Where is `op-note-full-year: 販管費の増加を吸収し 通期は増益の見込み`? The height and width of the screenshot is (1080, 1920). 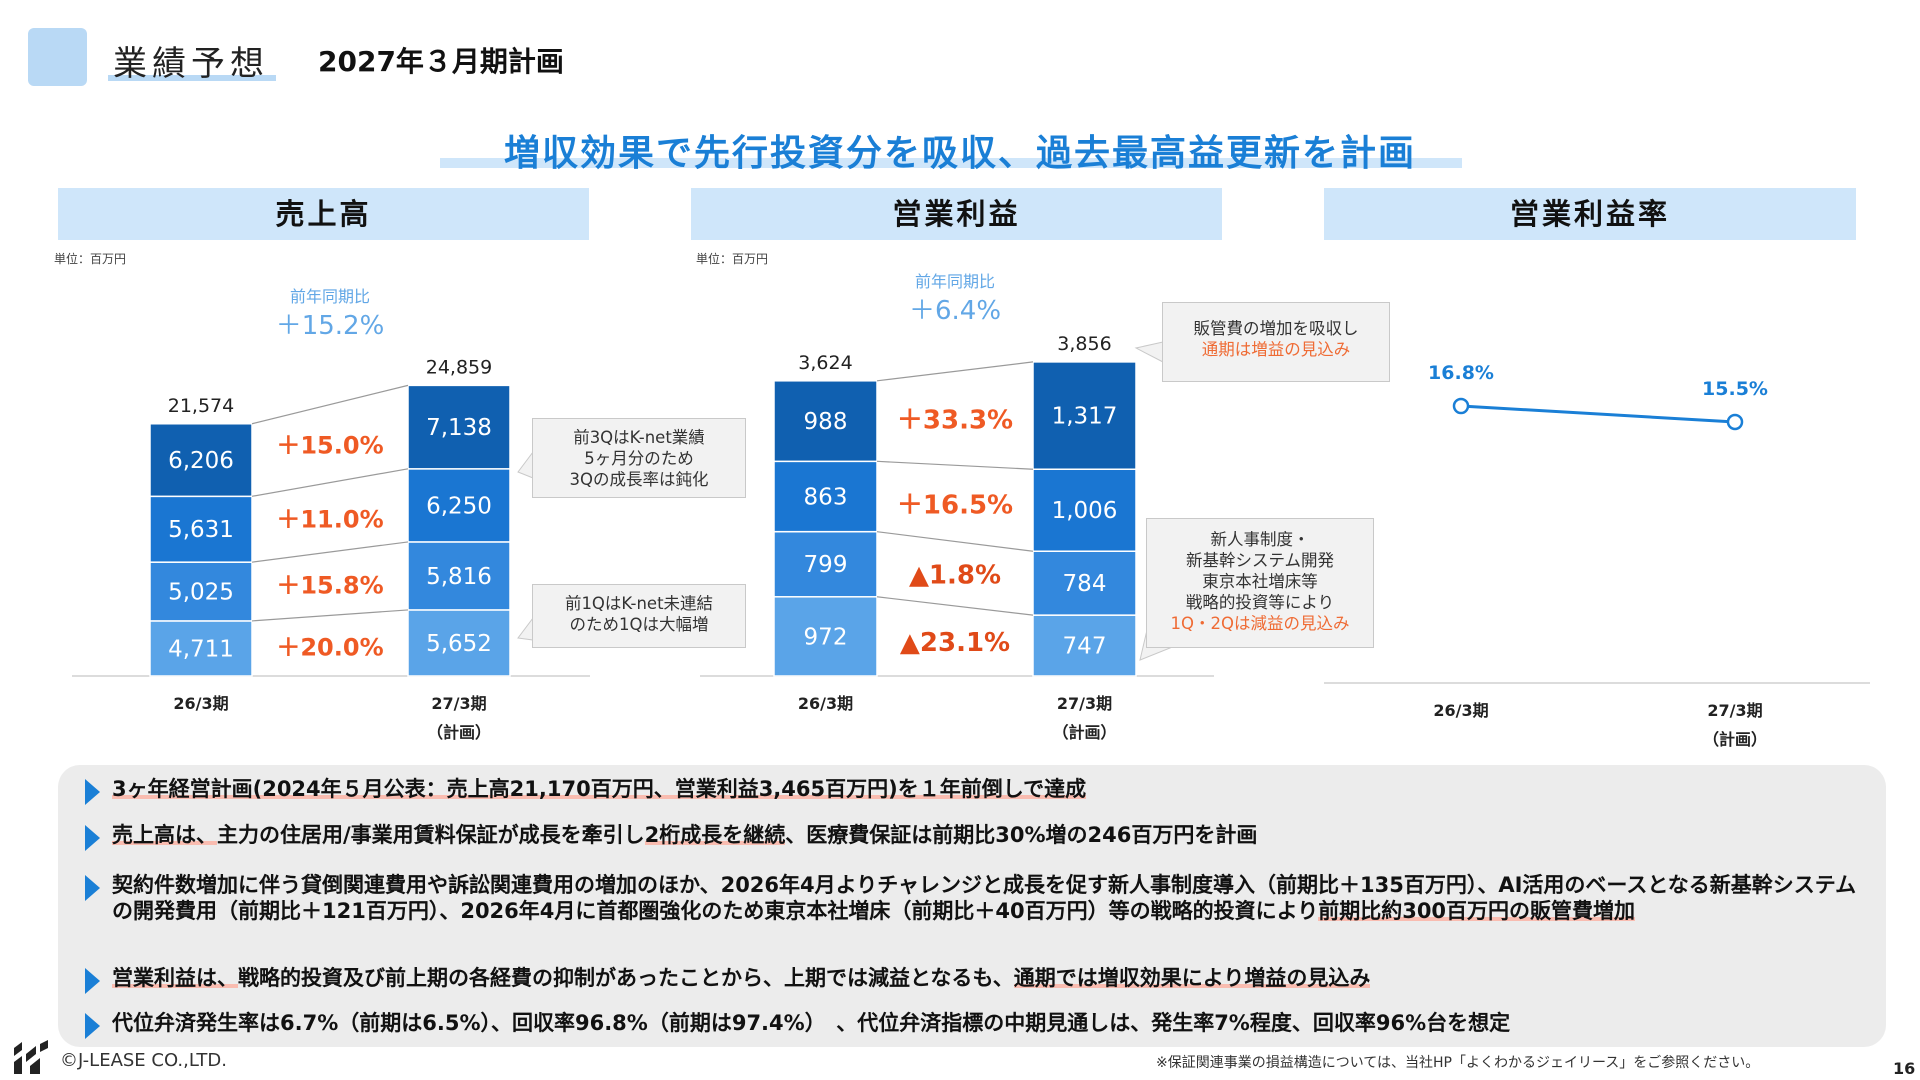
op-note-full-year: 販管費の増加を吸収し 通期は増益の見込み is located at coordinates (1276, 342).